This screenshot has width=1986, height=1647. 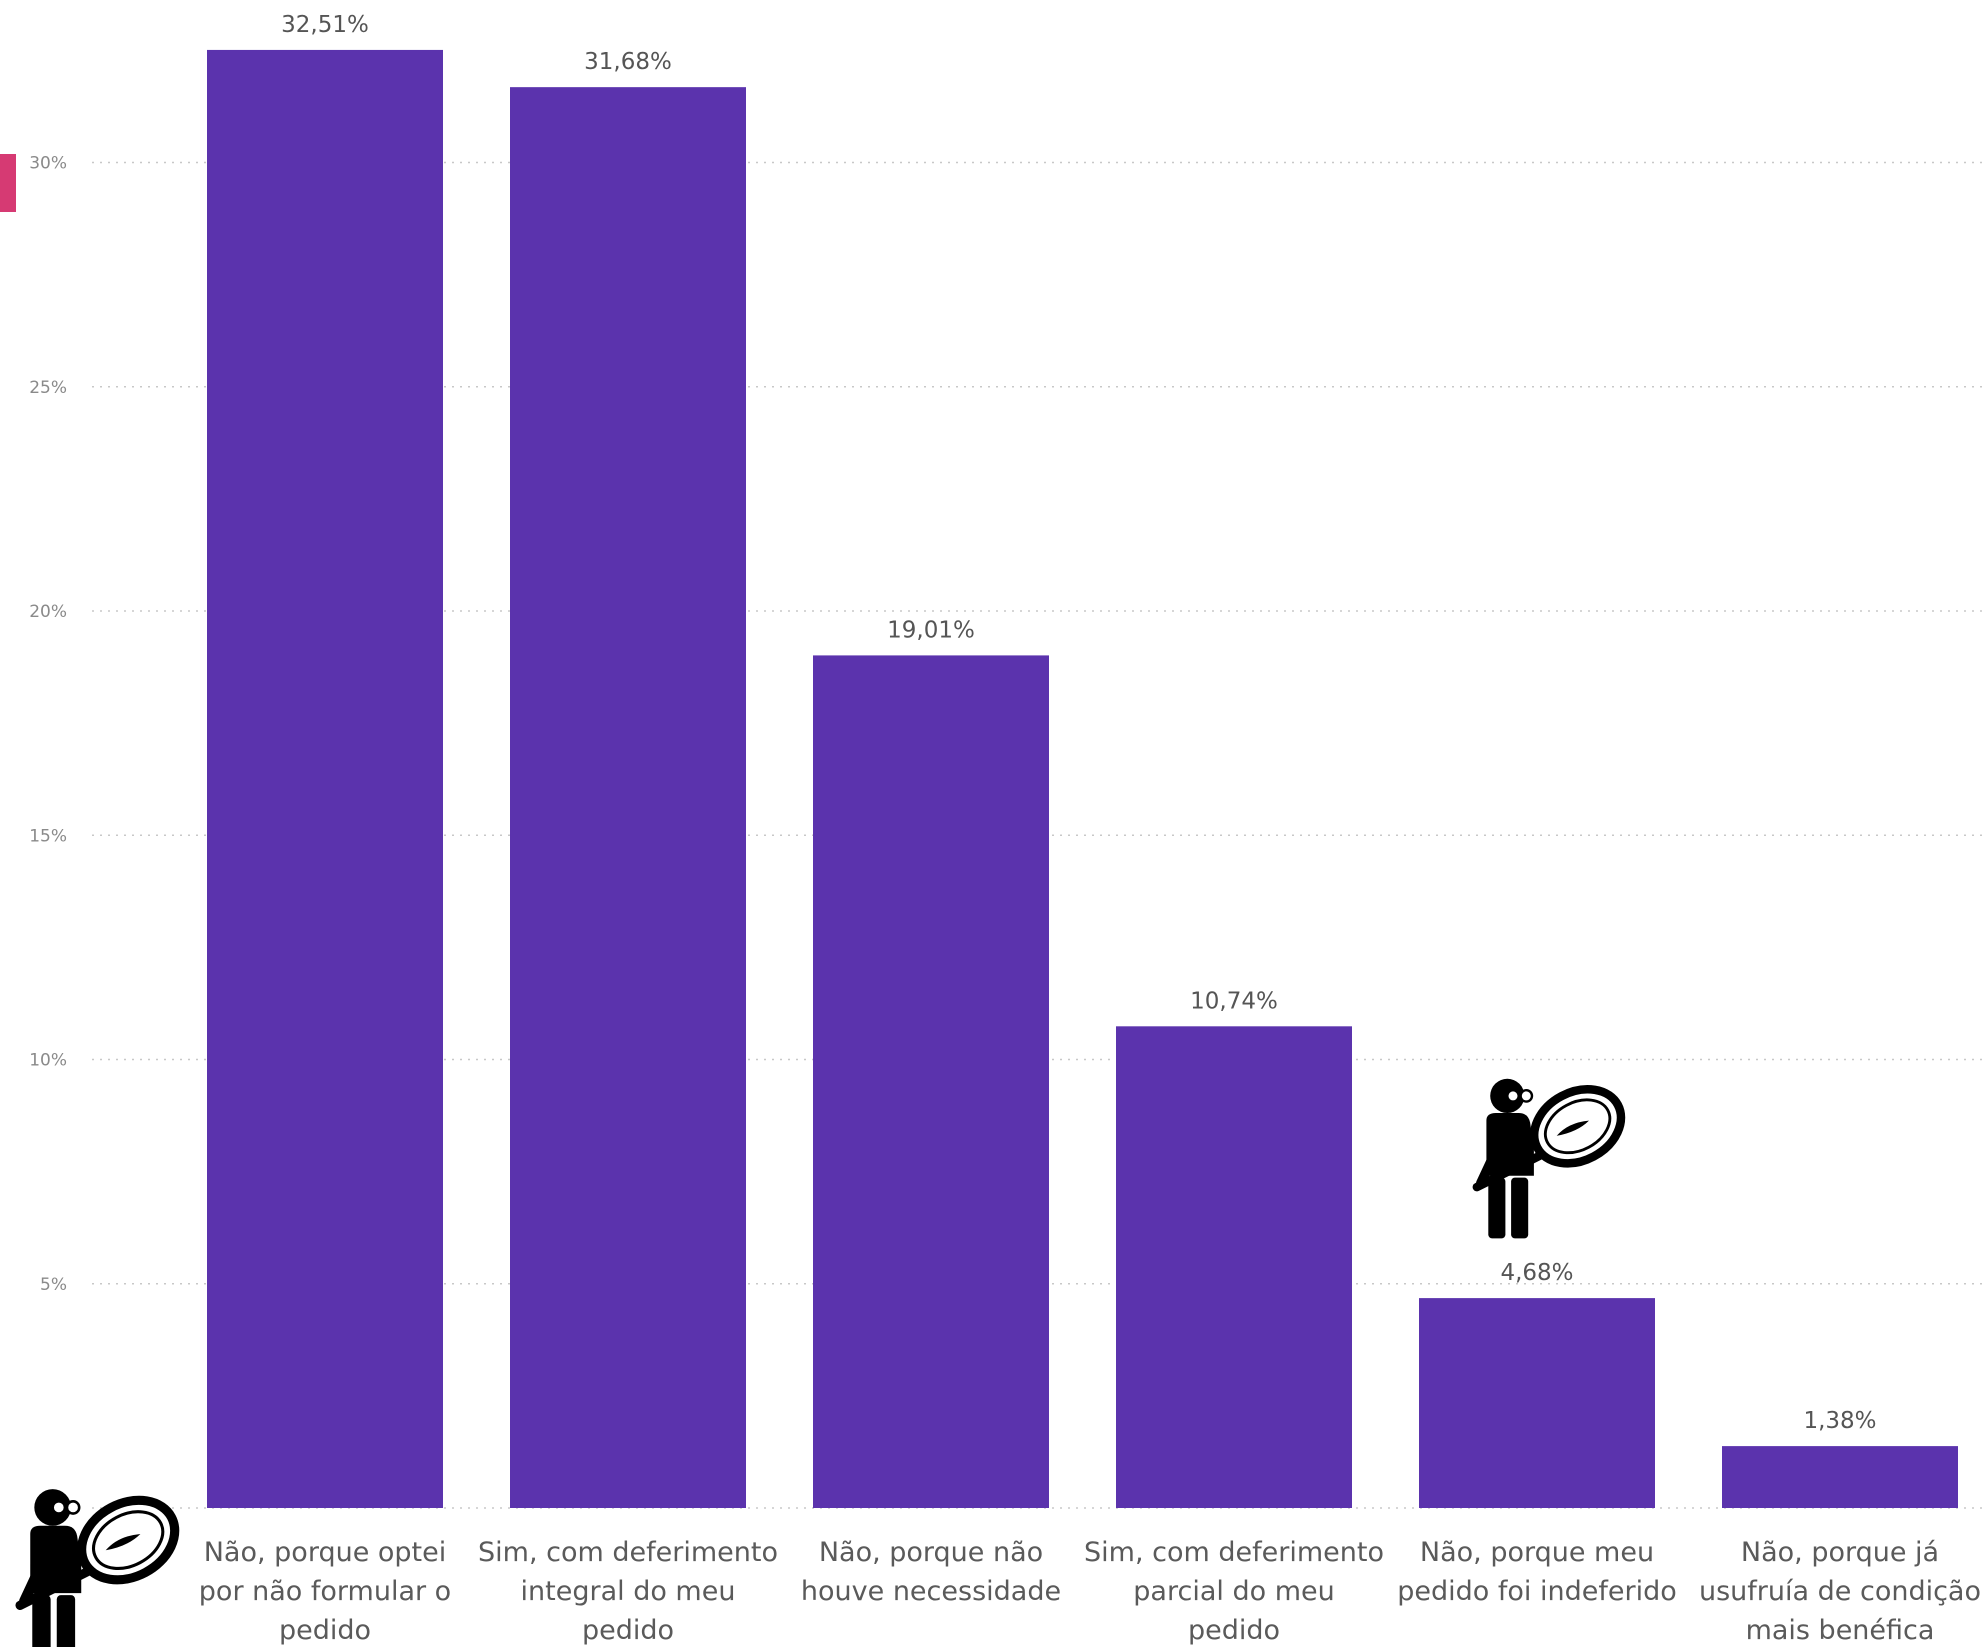 I want to click on y-tick-label: 15%, so click(x=48, y=836).